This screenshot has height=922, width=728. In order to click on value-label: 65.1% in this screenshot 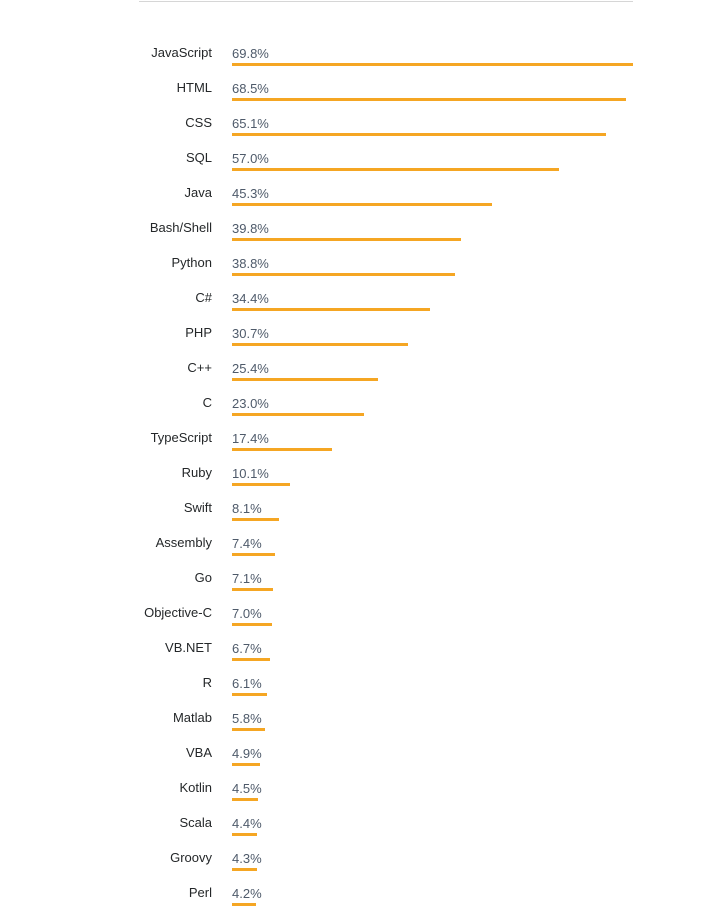, I will do `click(250, 123)`.